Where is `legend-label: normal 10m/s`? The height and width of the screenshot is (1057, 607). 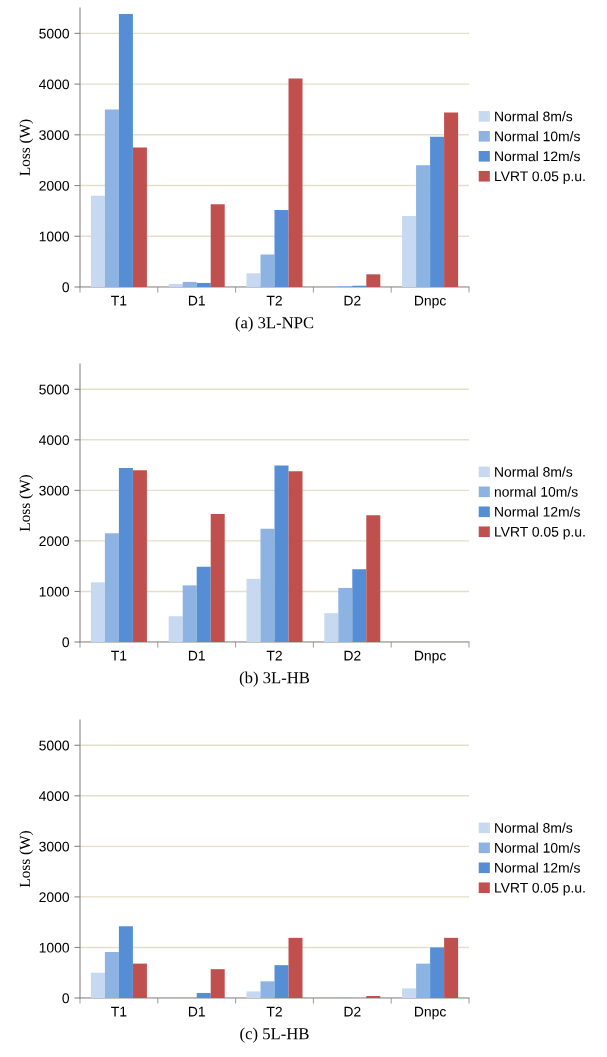
legend-label: normal 10m/s is located at coordinates (536, 491).